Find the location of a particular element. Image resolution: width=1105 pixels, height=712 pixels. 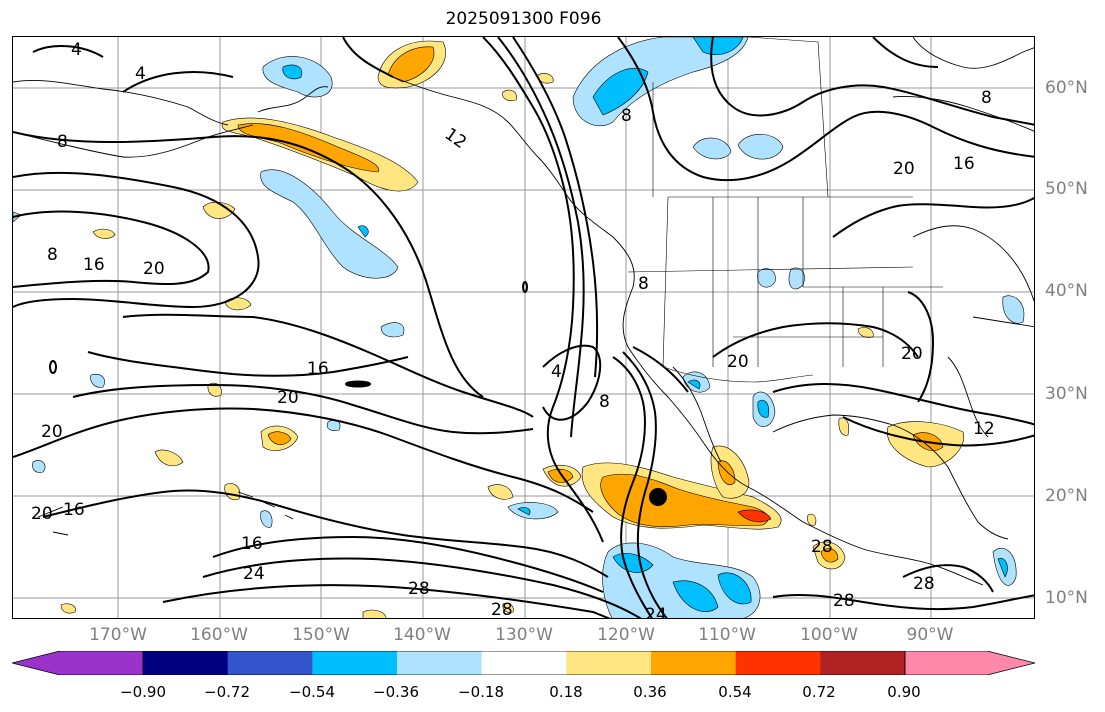

latitude-label: 20°N is located at coordinates (1066, 496).